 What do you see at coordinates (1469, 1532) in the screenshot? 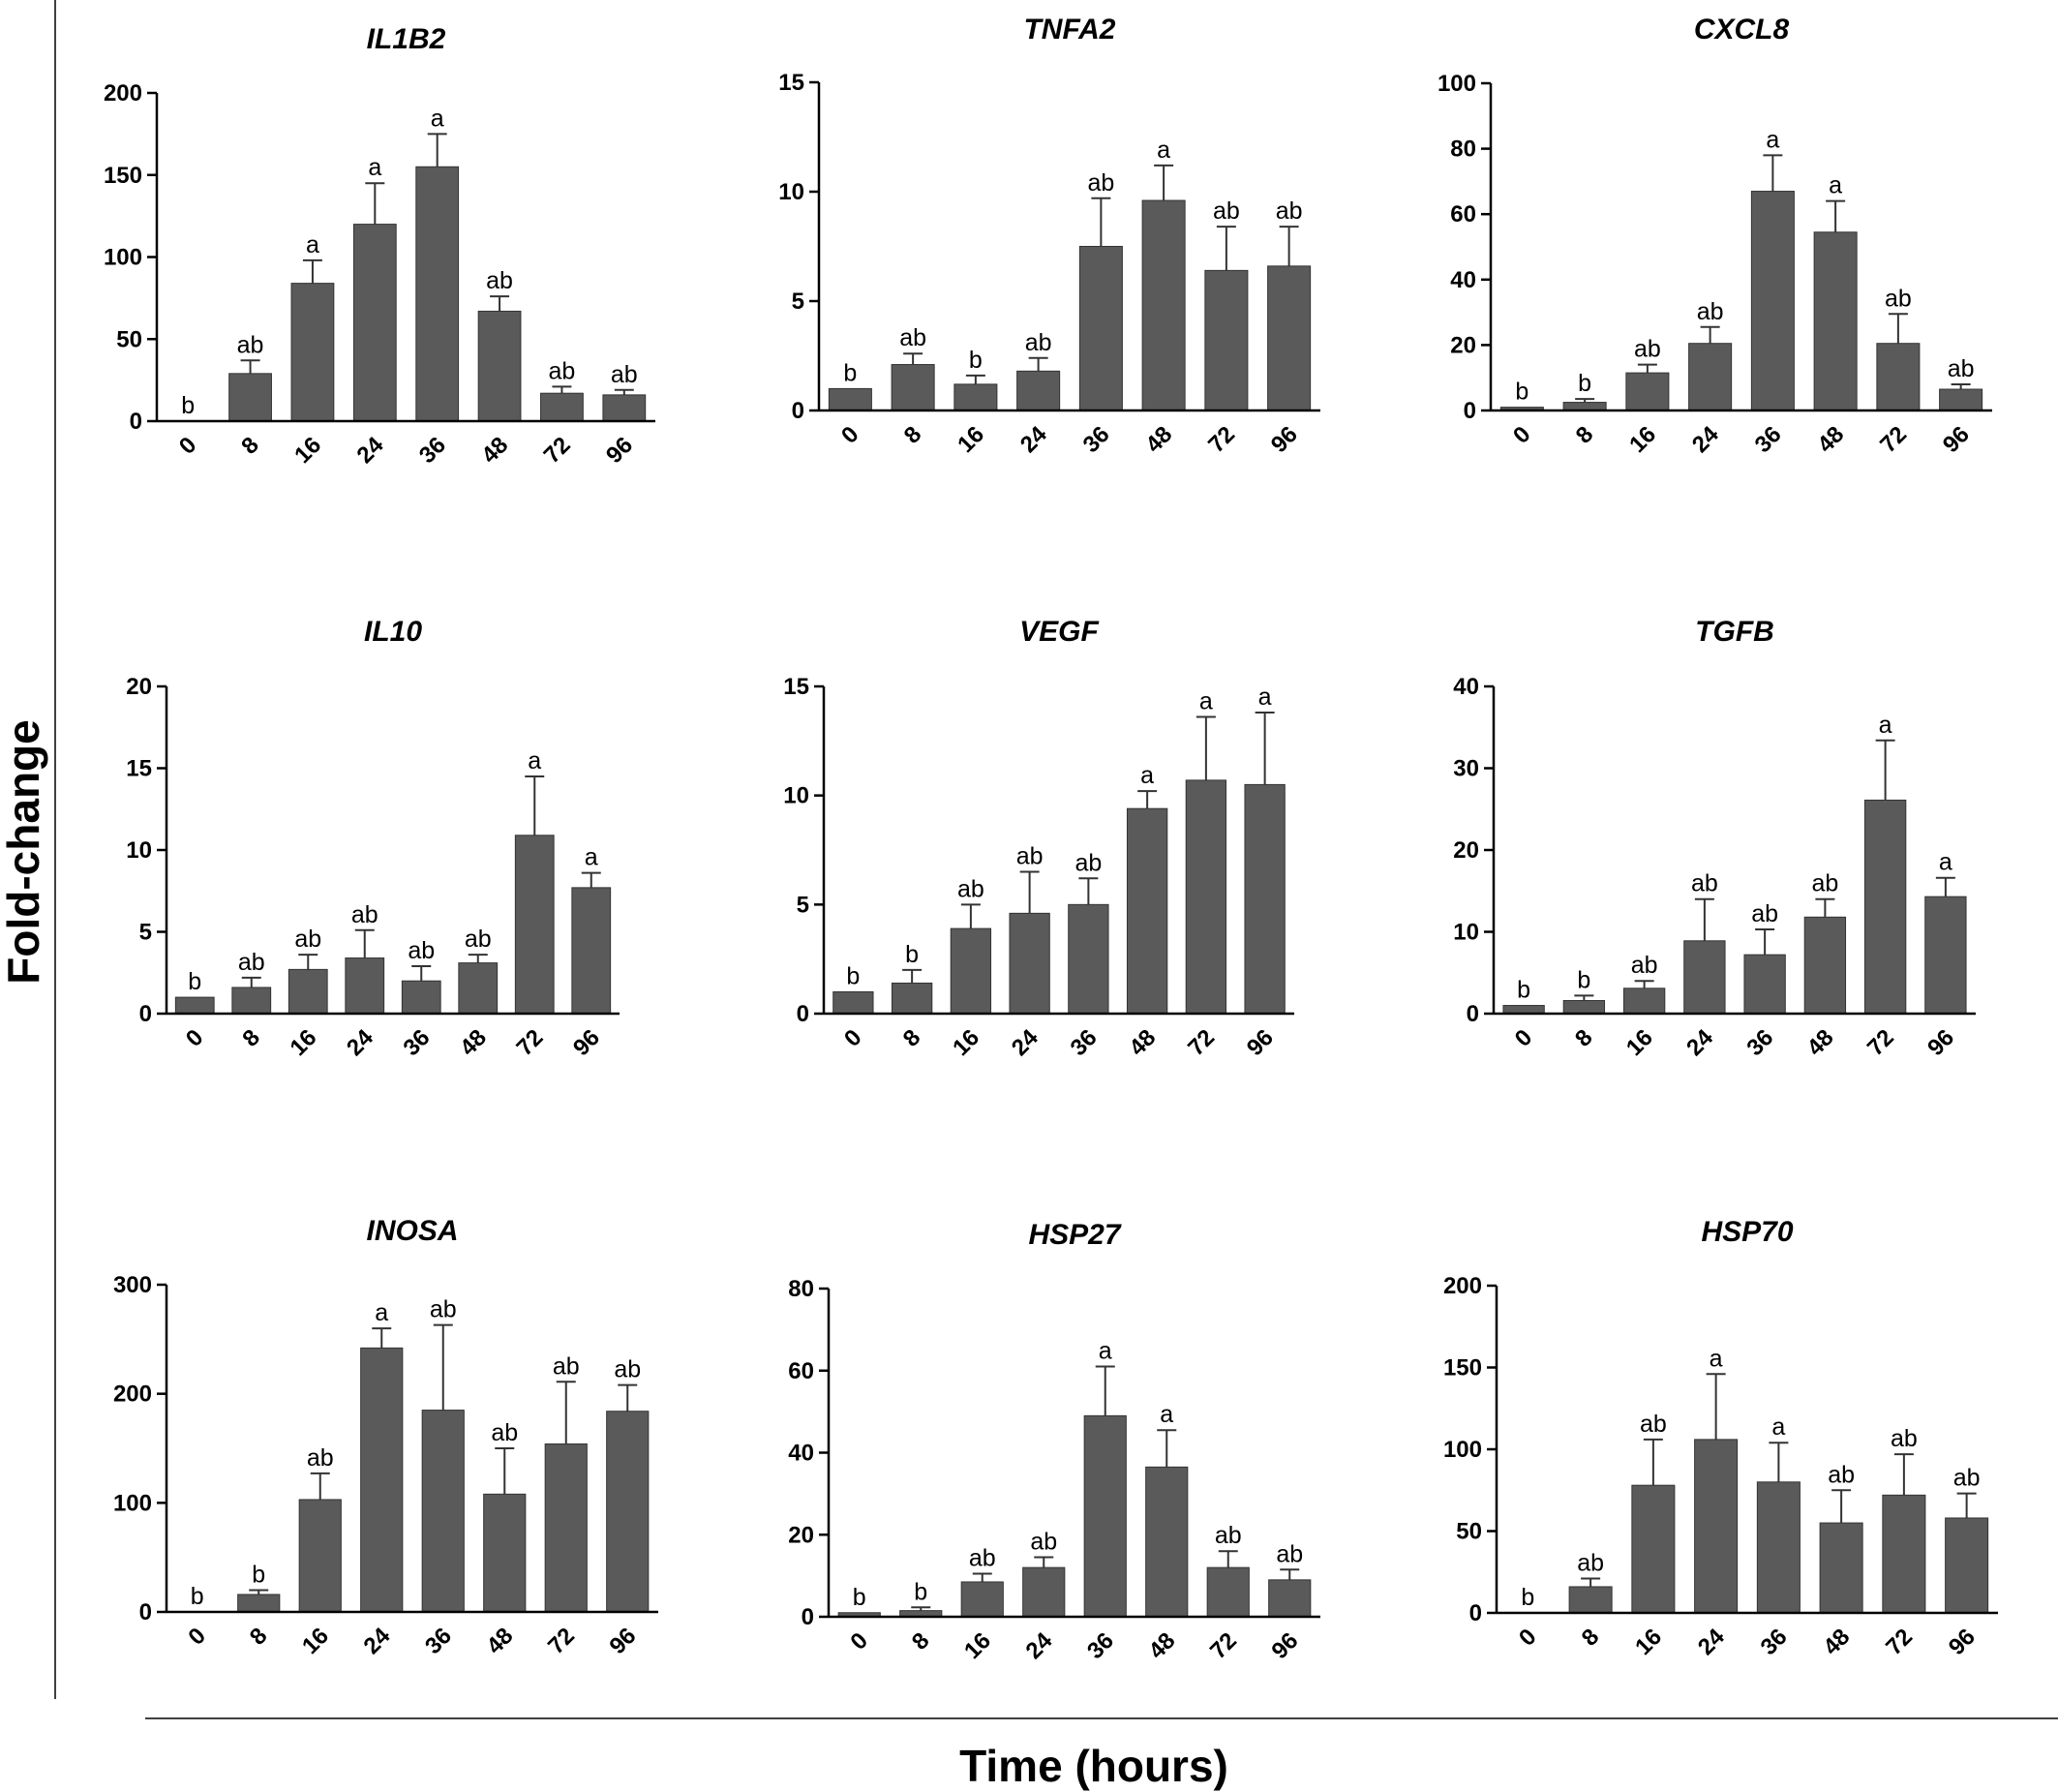
I see `y-tick-label: 50` at bounding box center [1469, 1532].